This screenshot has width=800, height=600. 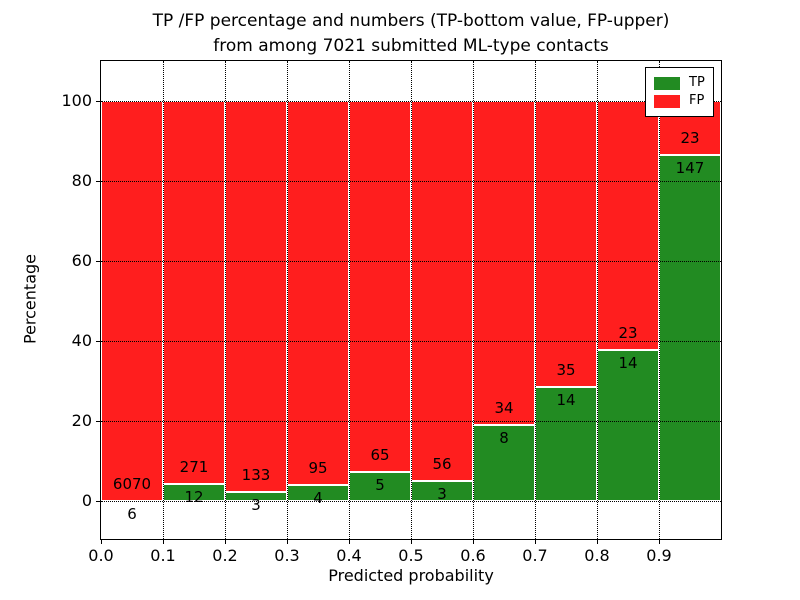 What do you see at coordinates (81, 180) in the screenshot?
I see `y-tick-label: 80` at bounding box center [81, 180].